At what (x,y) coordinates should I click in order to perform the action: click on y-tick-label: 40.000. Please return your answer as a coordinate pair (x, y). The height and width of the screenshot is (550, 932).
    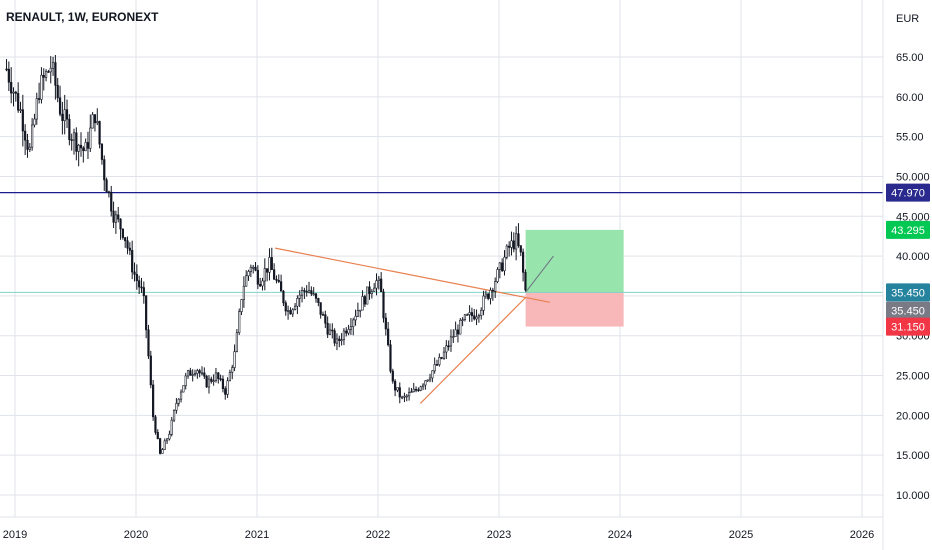
    Looking at the image, I should click on (913, 257).